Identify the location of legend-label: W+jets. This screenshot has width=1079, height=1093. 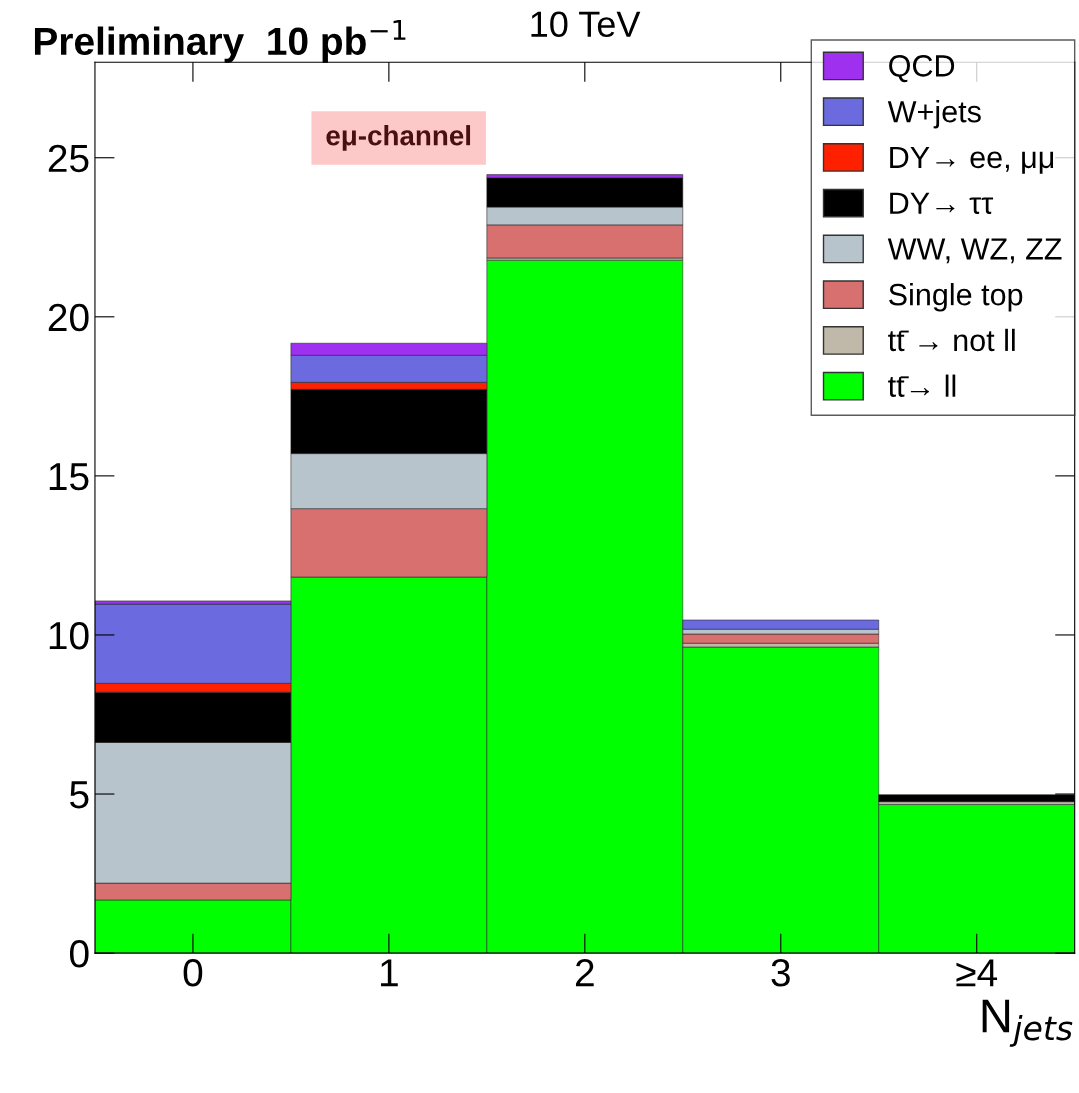
(934, 114).